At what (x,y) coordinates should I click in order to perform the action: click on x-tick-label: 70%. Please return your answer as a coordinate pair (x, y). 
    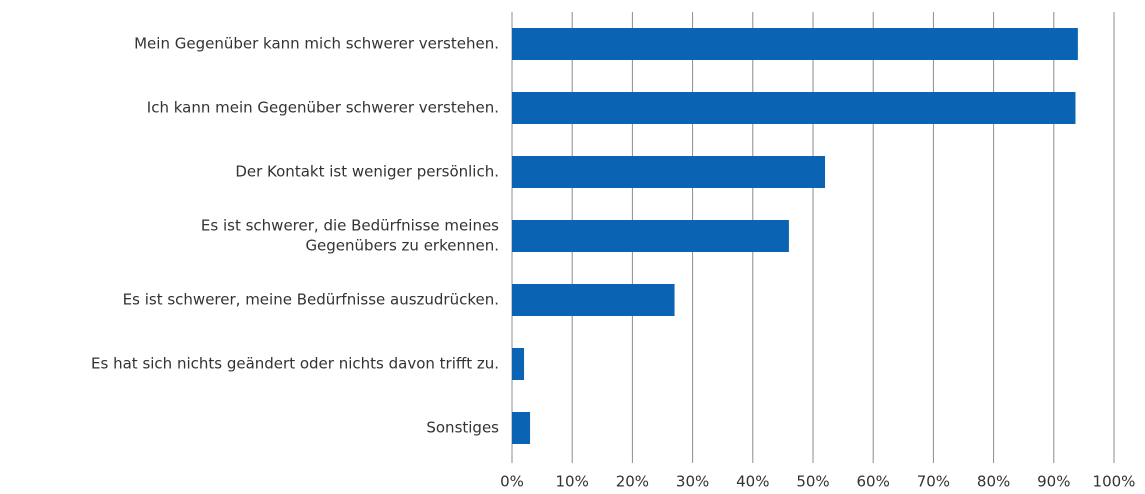
    Looking at the image, I should click on (933, 482).